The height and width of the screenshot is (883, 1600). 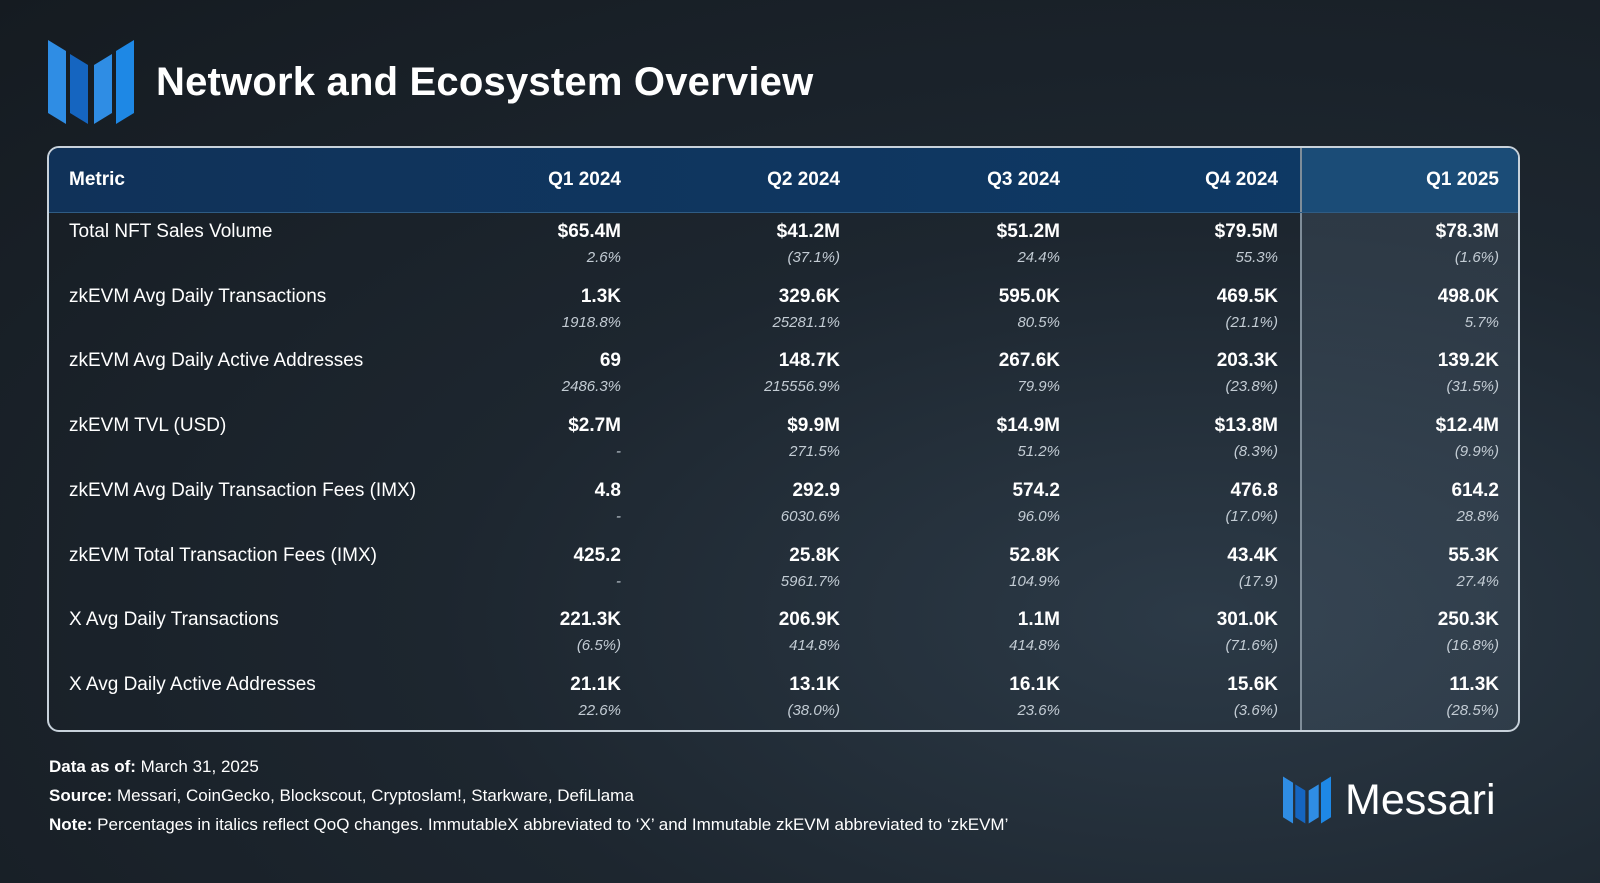 What do you see at coordinates (1476, 452) in the screenshot?
I see `cell-change: (9.9%)` at bounding box center [1476, 452].